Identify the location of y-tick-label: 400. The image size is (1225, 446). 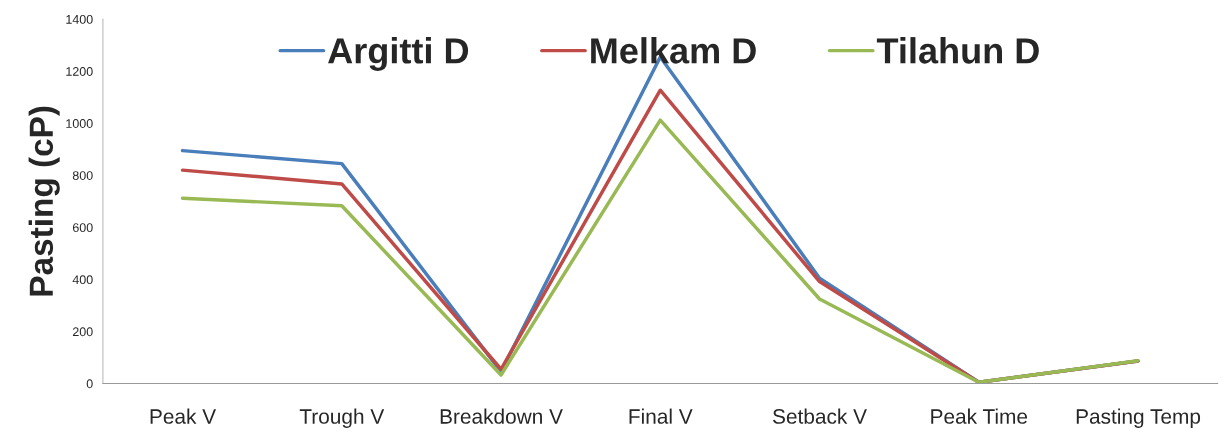
(82, 280).